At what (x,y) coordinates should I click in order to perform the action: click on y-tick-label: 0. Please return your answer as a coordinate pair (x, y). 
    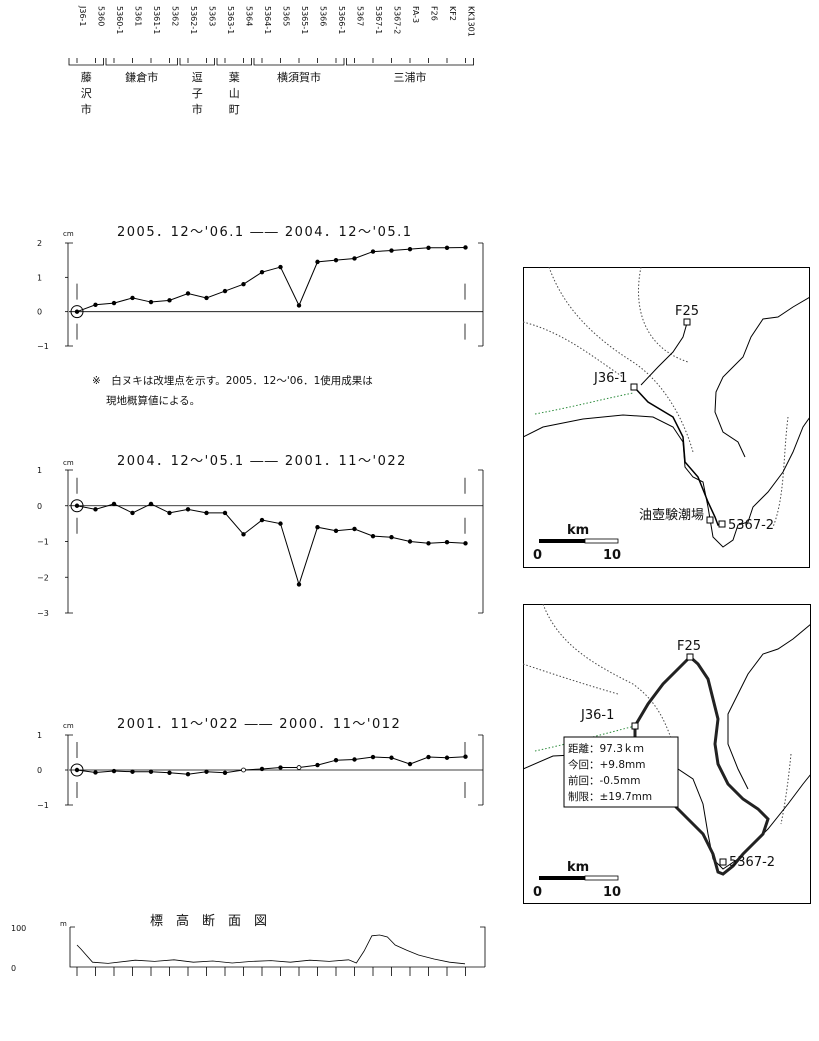
    Looking at the image, I should click on (13, 968).